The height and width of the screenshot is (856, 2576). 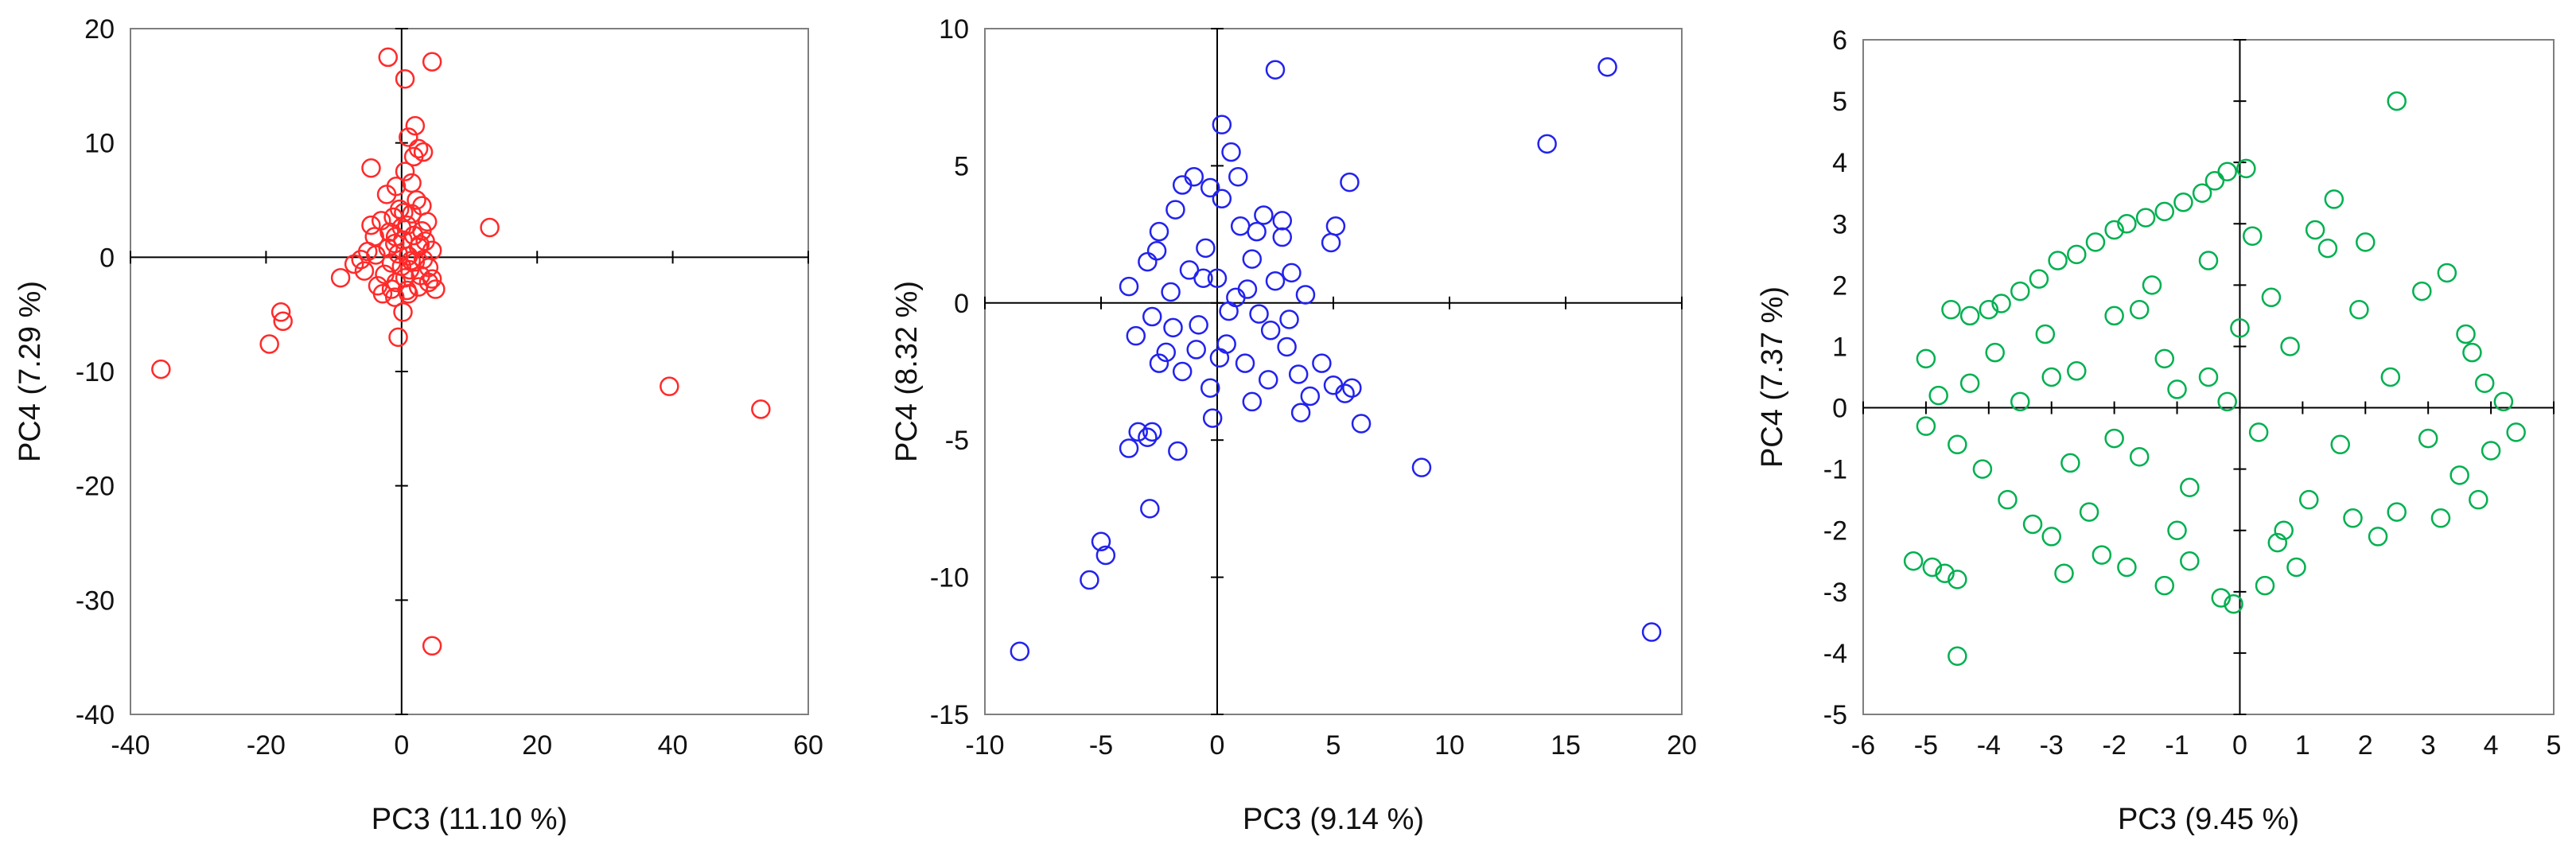 What do you see at coordinates (1863, 745) in the screenshot?
I see `x-tick-label: -6` at bounding box center [1863, 745].